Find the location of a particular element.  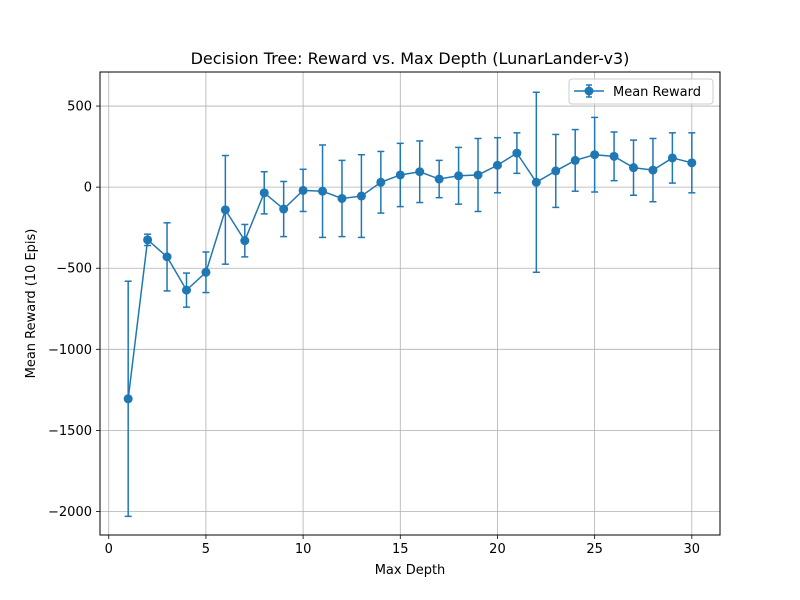

legend: Mean Reward is located at coordinates (641, 91).